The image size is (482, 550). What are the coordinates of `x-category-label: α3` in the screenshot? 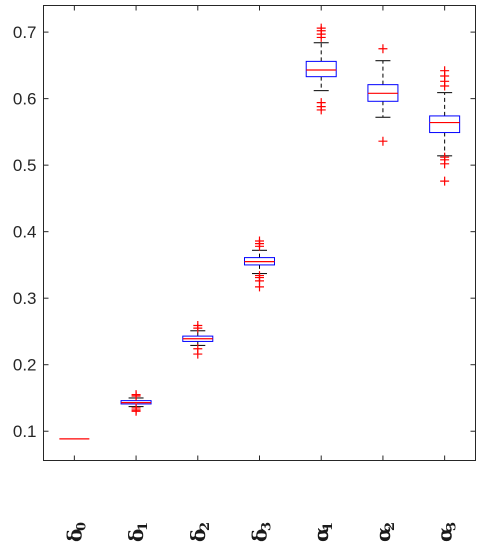 It's located at (446, 532).